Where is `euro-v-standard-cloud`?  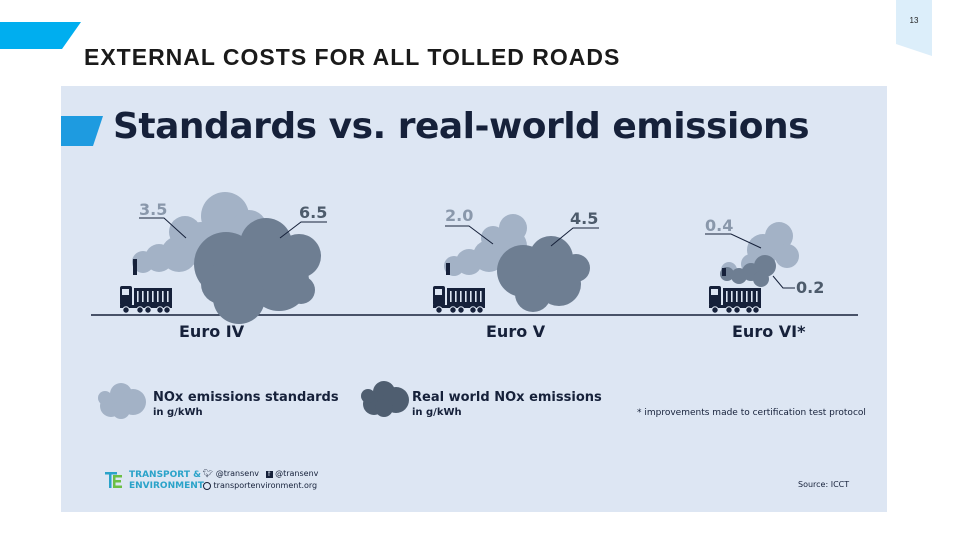
euro-v-standard-cloud is located at coordinates (485, 245).